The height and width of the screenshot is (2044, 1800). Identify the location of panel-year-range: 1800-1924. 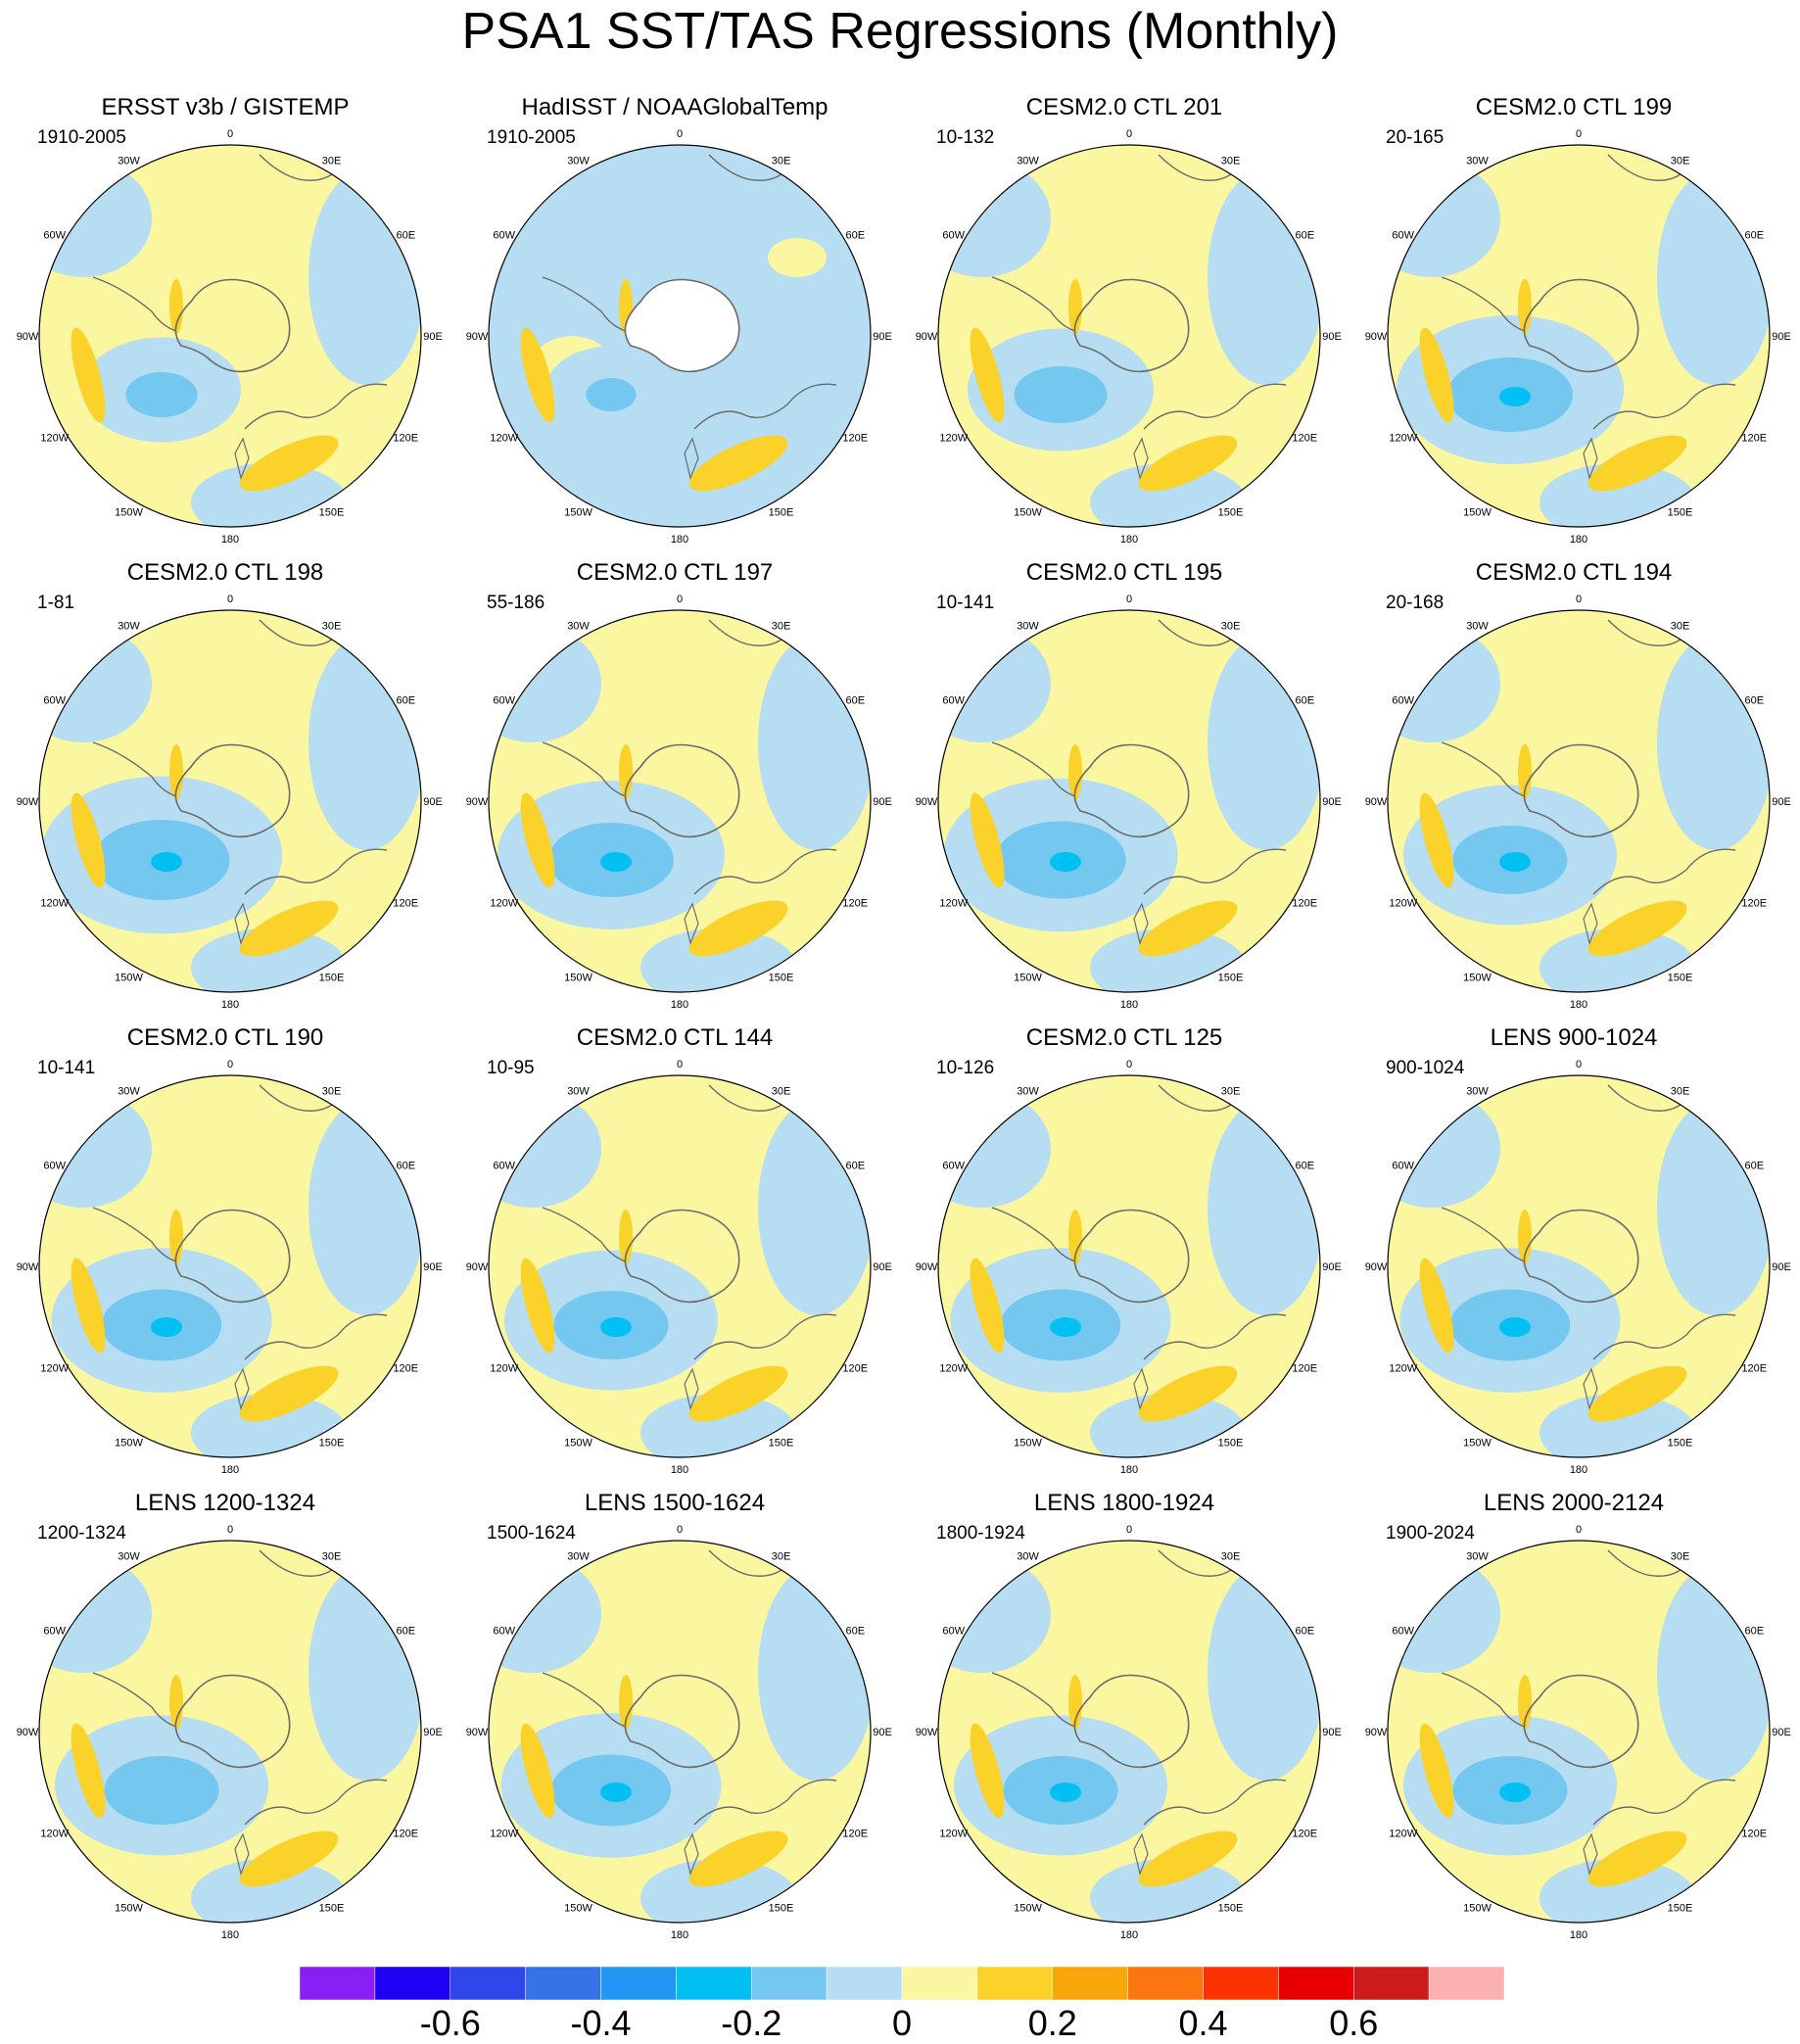
(980, 1533).